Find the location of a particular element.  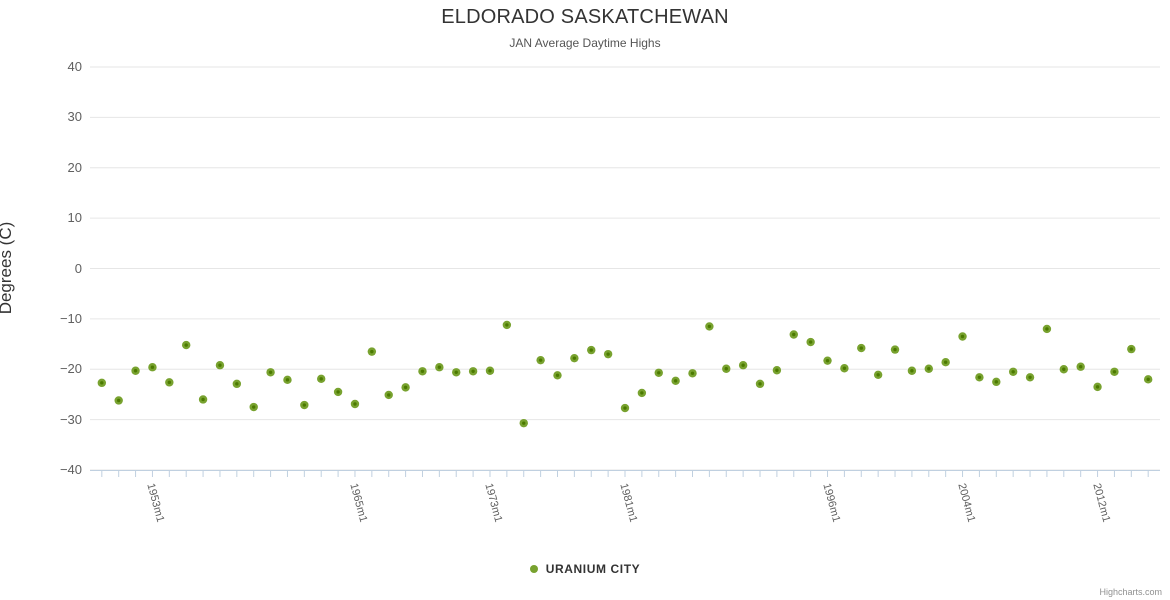

y-axis-tick: 30 is located at coordinates (56, 117).